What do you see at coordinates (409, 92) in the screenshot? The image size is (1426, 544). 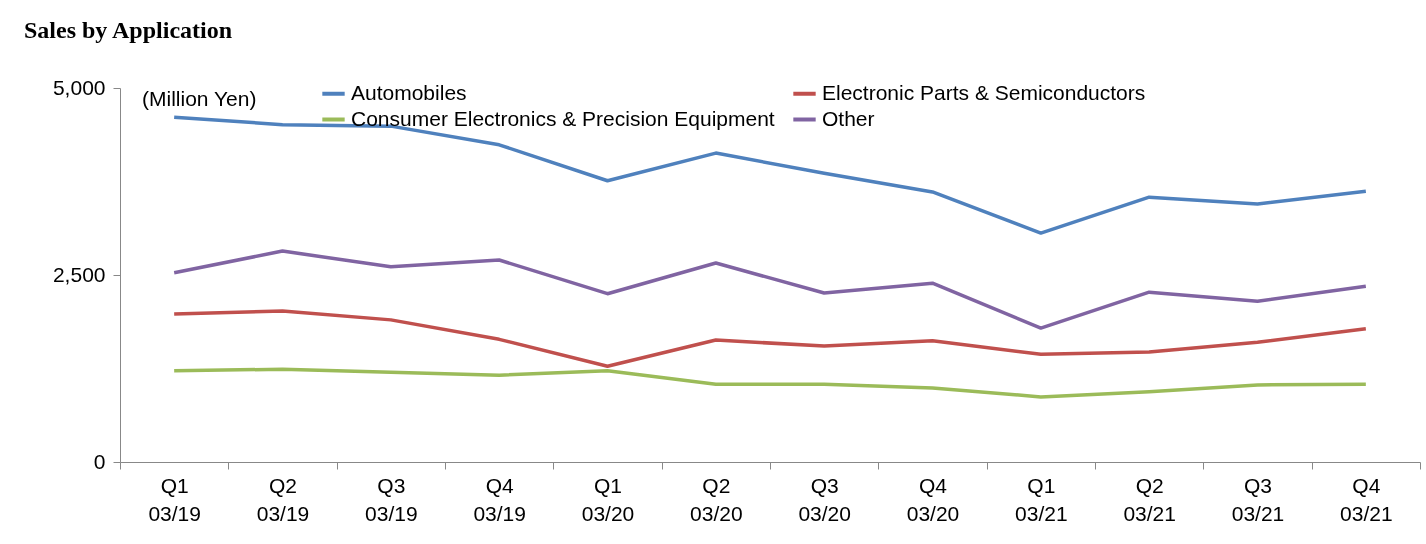 I see `legend-label: Automobiles` at bounding box center [409, 92].